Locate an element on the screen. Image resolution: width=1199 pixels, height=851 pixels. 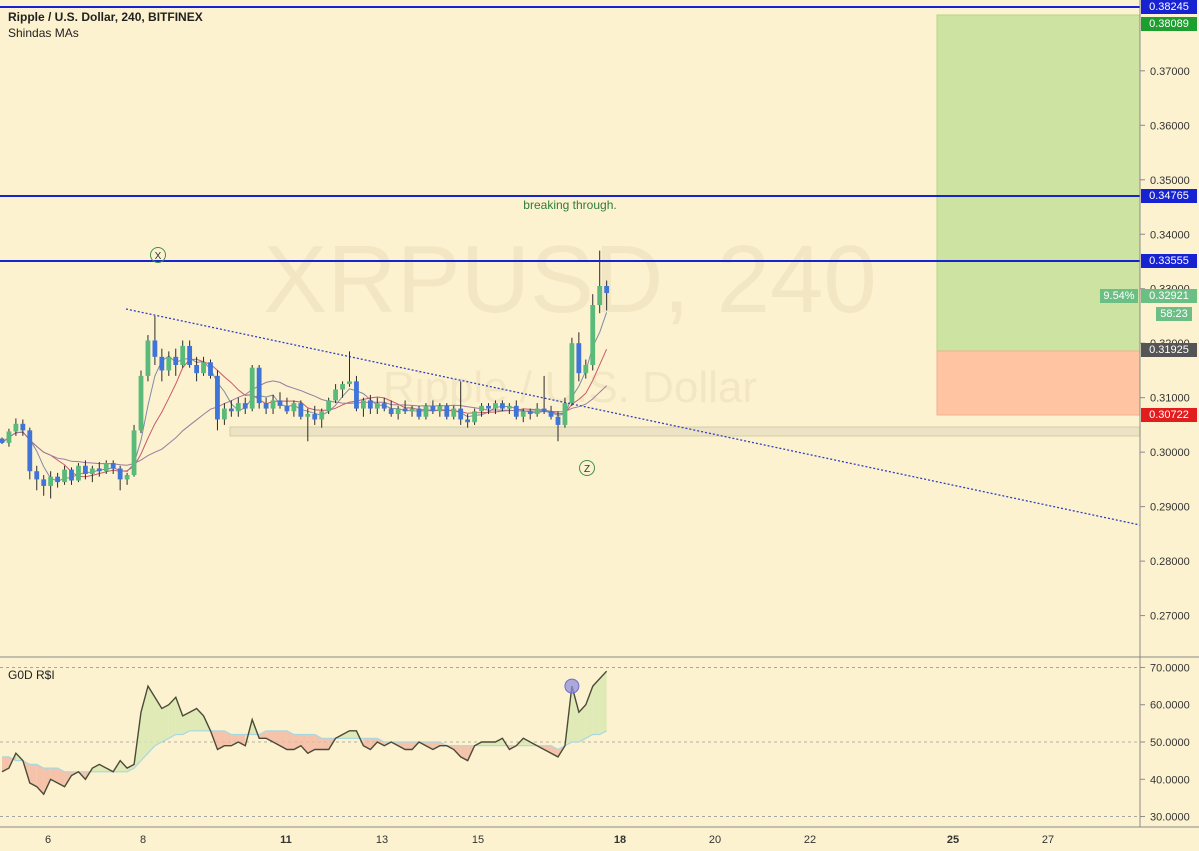
rsi-signal-marker is located at coordinates (572, 686).